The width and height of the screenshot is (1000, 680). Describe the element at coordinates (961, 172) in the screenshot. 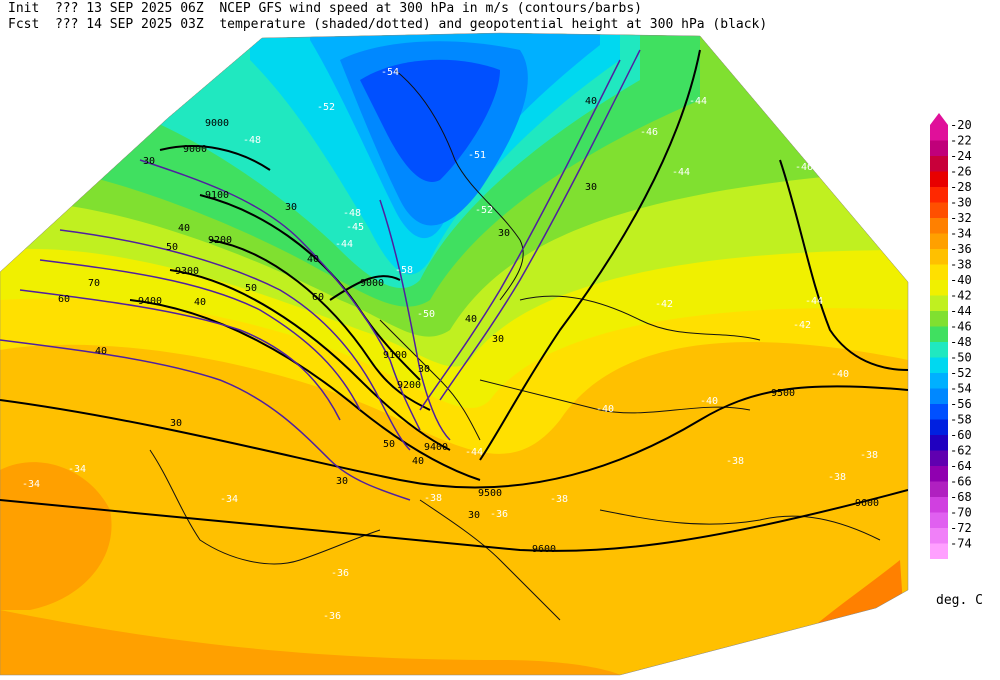

I see `colorbar-label: -26` at that location.